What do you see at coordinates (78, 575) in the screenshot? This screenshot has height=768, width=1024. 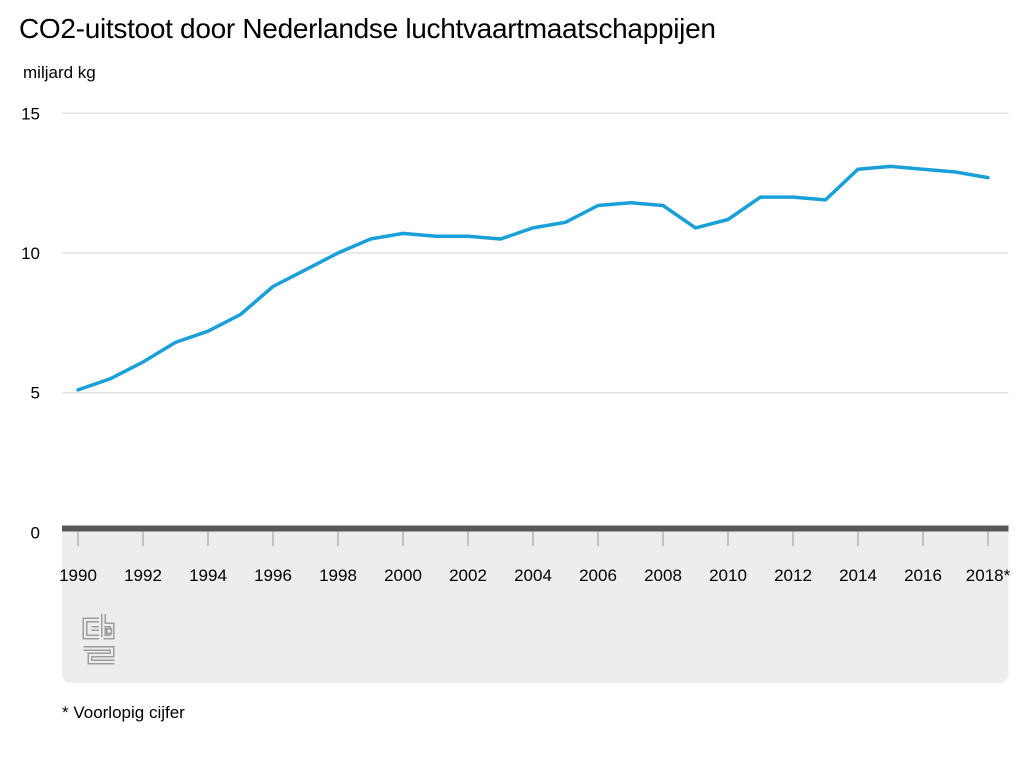 I see `x-tick-label: 1990` at bounding box center [78, 575].